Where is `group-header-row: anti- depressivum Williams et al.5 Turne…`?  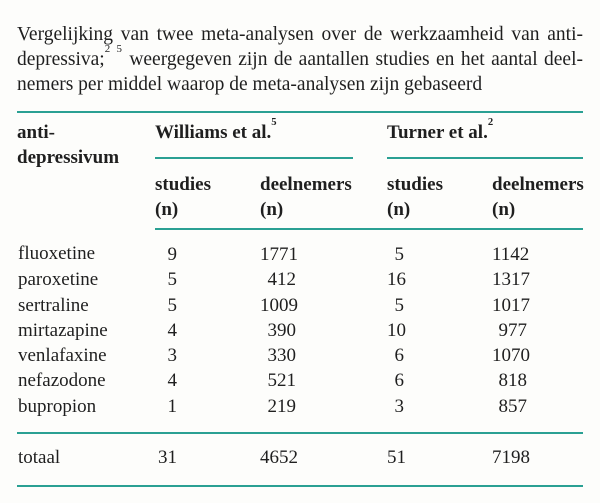 group-header-row: anti- depressivum Williams et al.5 Turne… is located at coordinates (300, 140).